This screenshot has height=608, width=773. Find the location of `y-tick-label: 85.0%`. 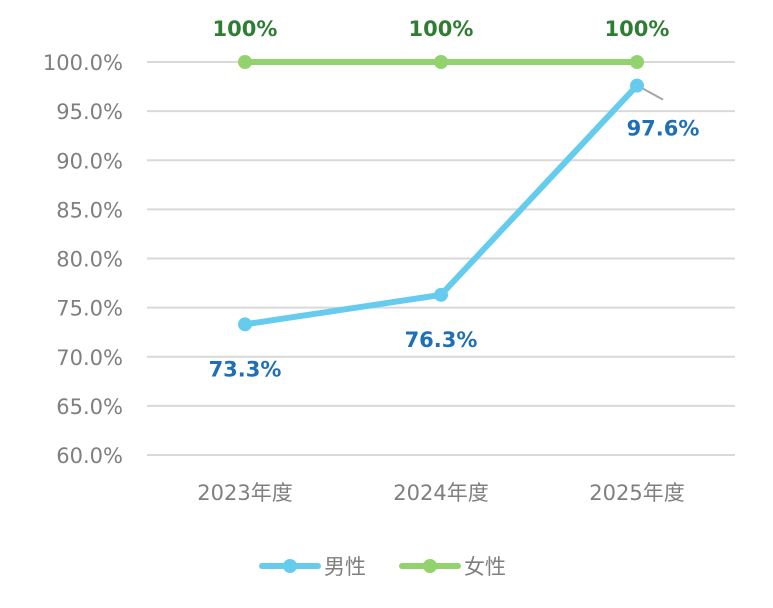

y-tick-label: 85.0% is located at coordinates (89, 210).